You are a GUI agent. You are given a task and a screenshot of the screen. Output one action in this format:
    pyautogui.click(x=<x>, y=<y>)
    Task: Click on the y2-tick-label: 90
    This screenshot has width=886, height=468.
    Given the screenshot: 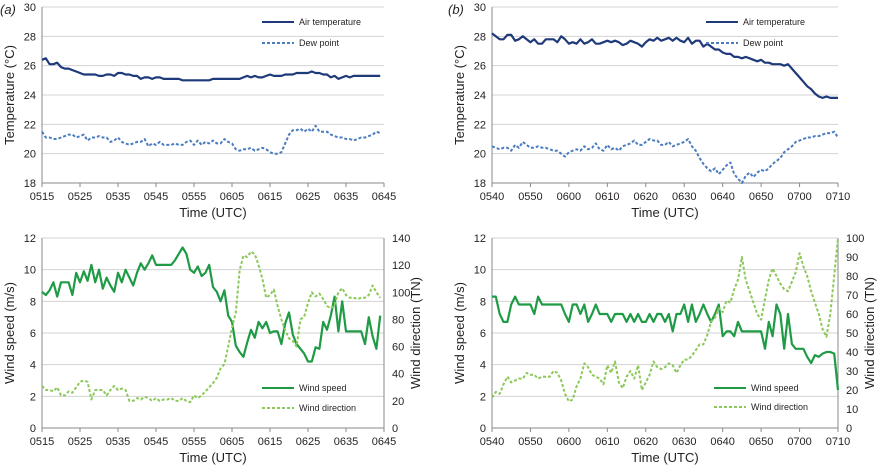 What is the action you would take?
    pyautogui.click(x=852, y=258)
    